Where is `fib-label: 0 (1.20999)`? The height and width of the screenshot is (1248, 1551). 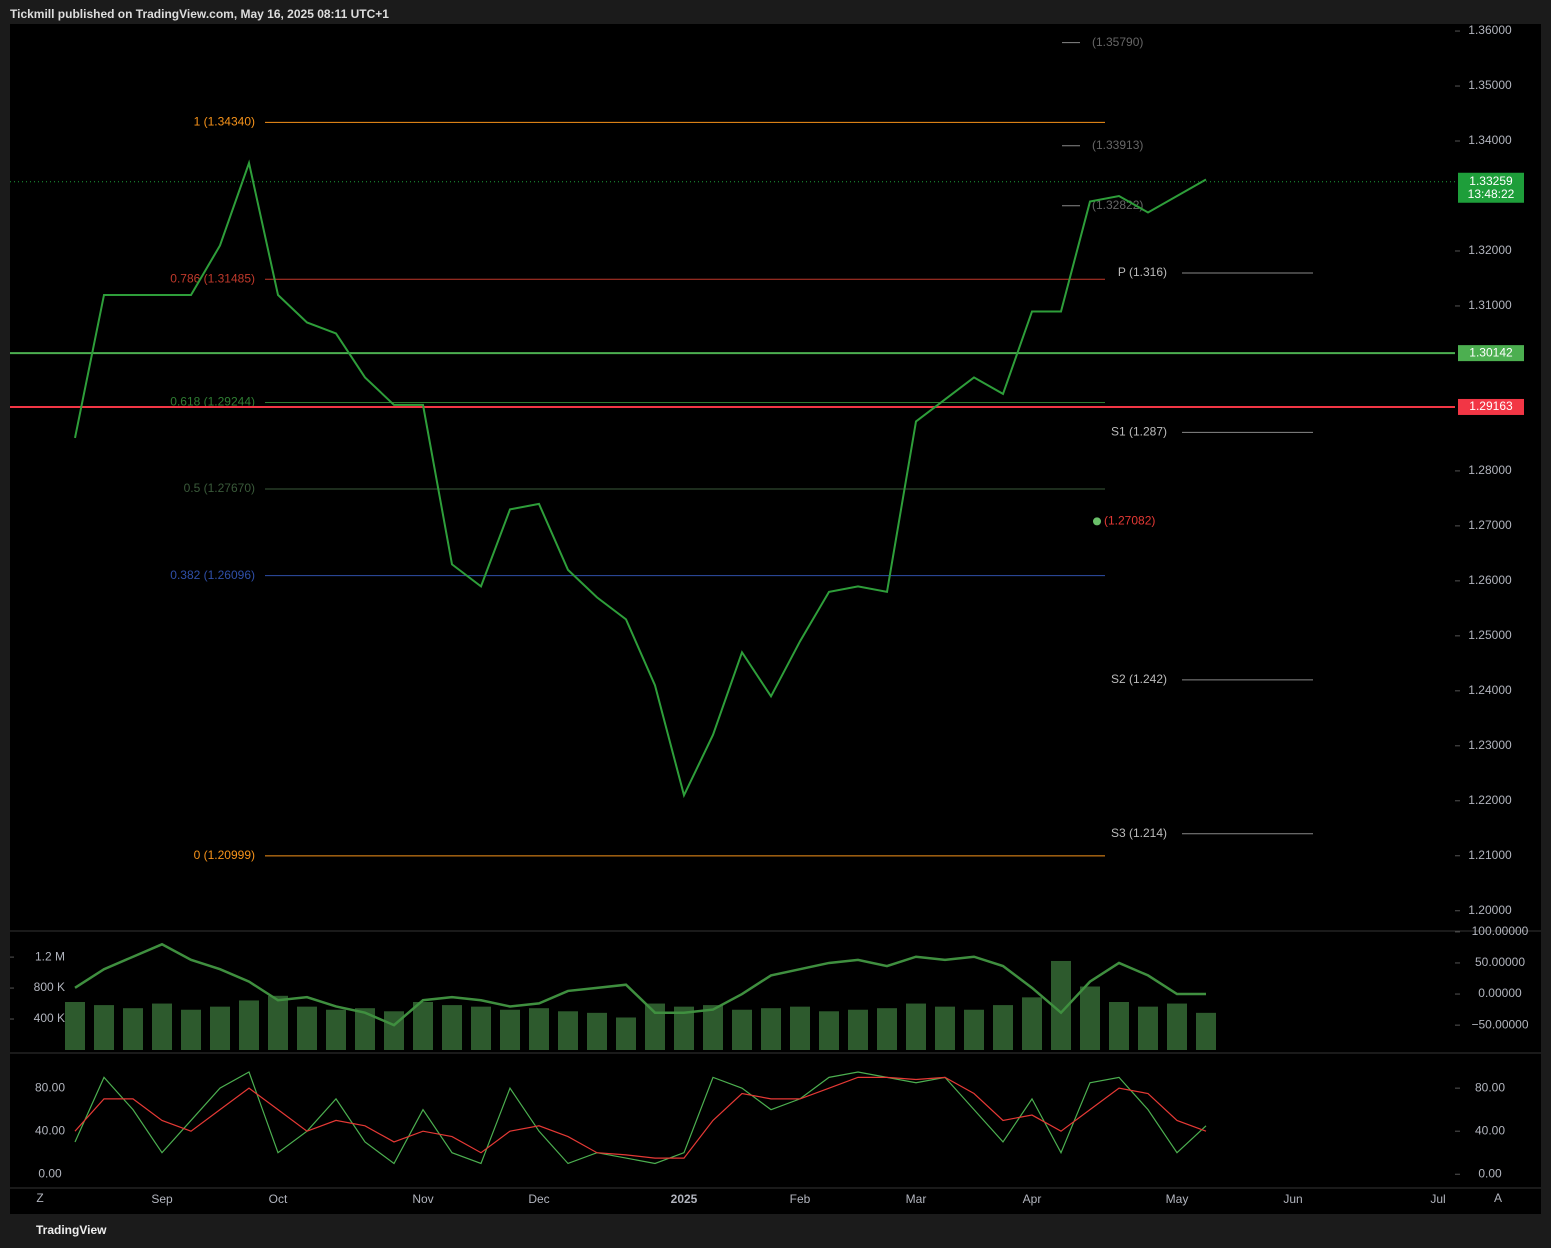
fib-label: 0 (1.20999) is located at coordinates (224, 855).